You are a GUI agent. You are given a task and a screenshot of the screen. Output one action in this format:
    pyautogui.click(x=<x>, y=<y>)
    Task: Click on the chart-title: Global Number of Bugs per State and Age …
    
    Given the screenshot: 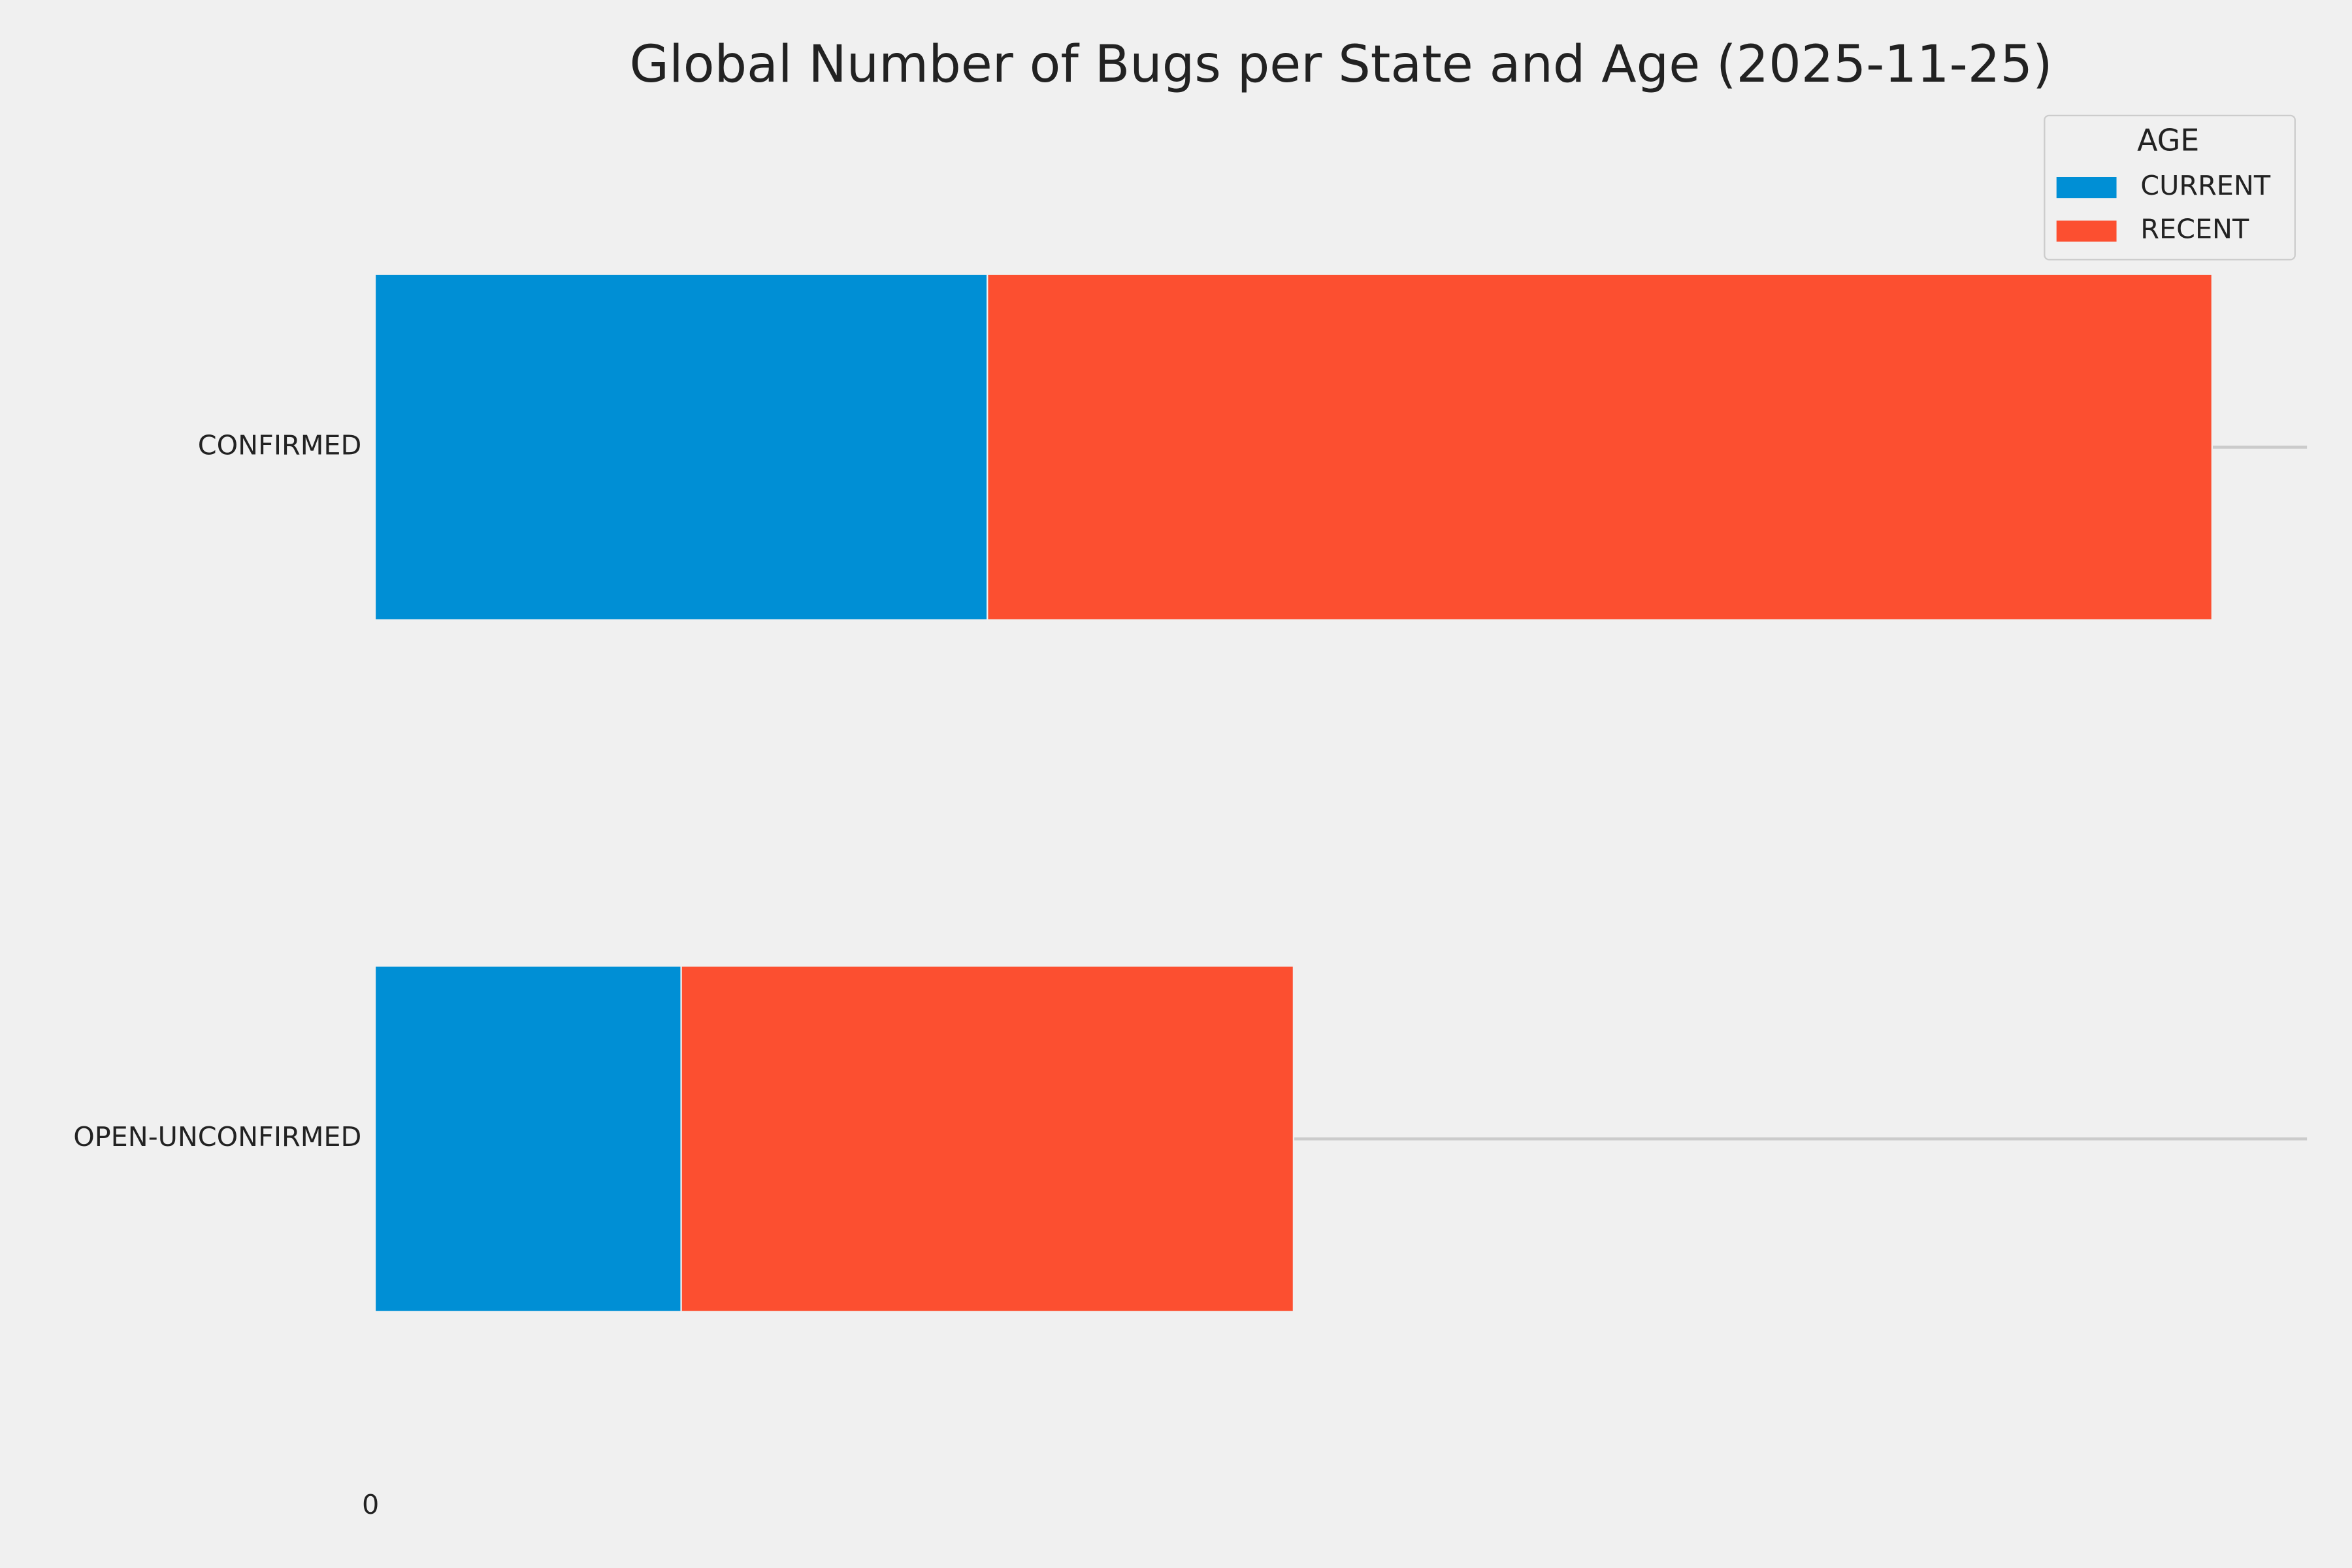 What is the action you would take?
    pyautogui.click(x=1341, y=64)
    